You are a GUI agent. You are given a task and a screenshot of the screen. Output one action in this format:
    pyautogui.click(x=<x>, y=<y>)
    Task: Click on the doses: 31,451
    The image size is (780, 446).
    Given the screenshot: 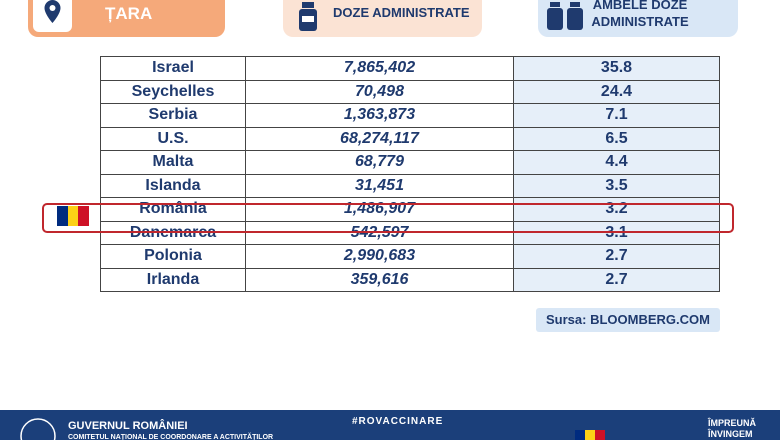 What is the action you would take?
    pyautogui.click(x=379, y=185)
    